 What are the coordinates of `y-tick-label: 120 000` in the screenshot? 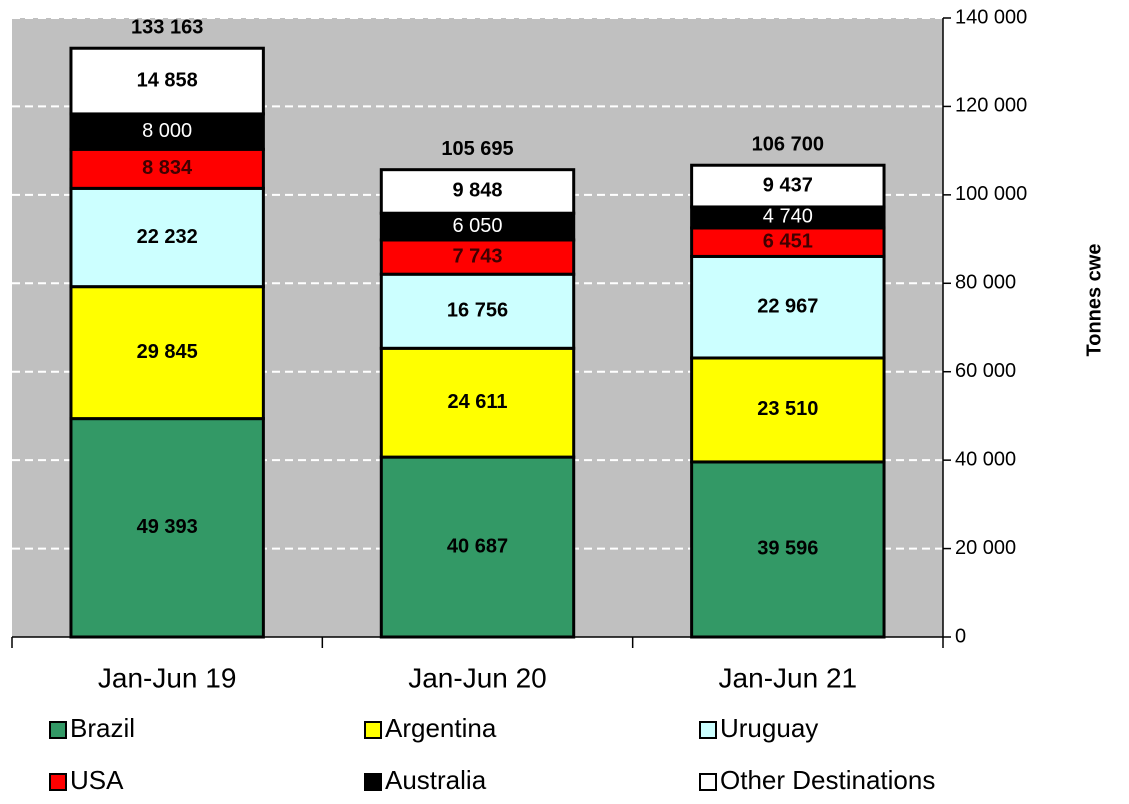 It's located at (991, 106).